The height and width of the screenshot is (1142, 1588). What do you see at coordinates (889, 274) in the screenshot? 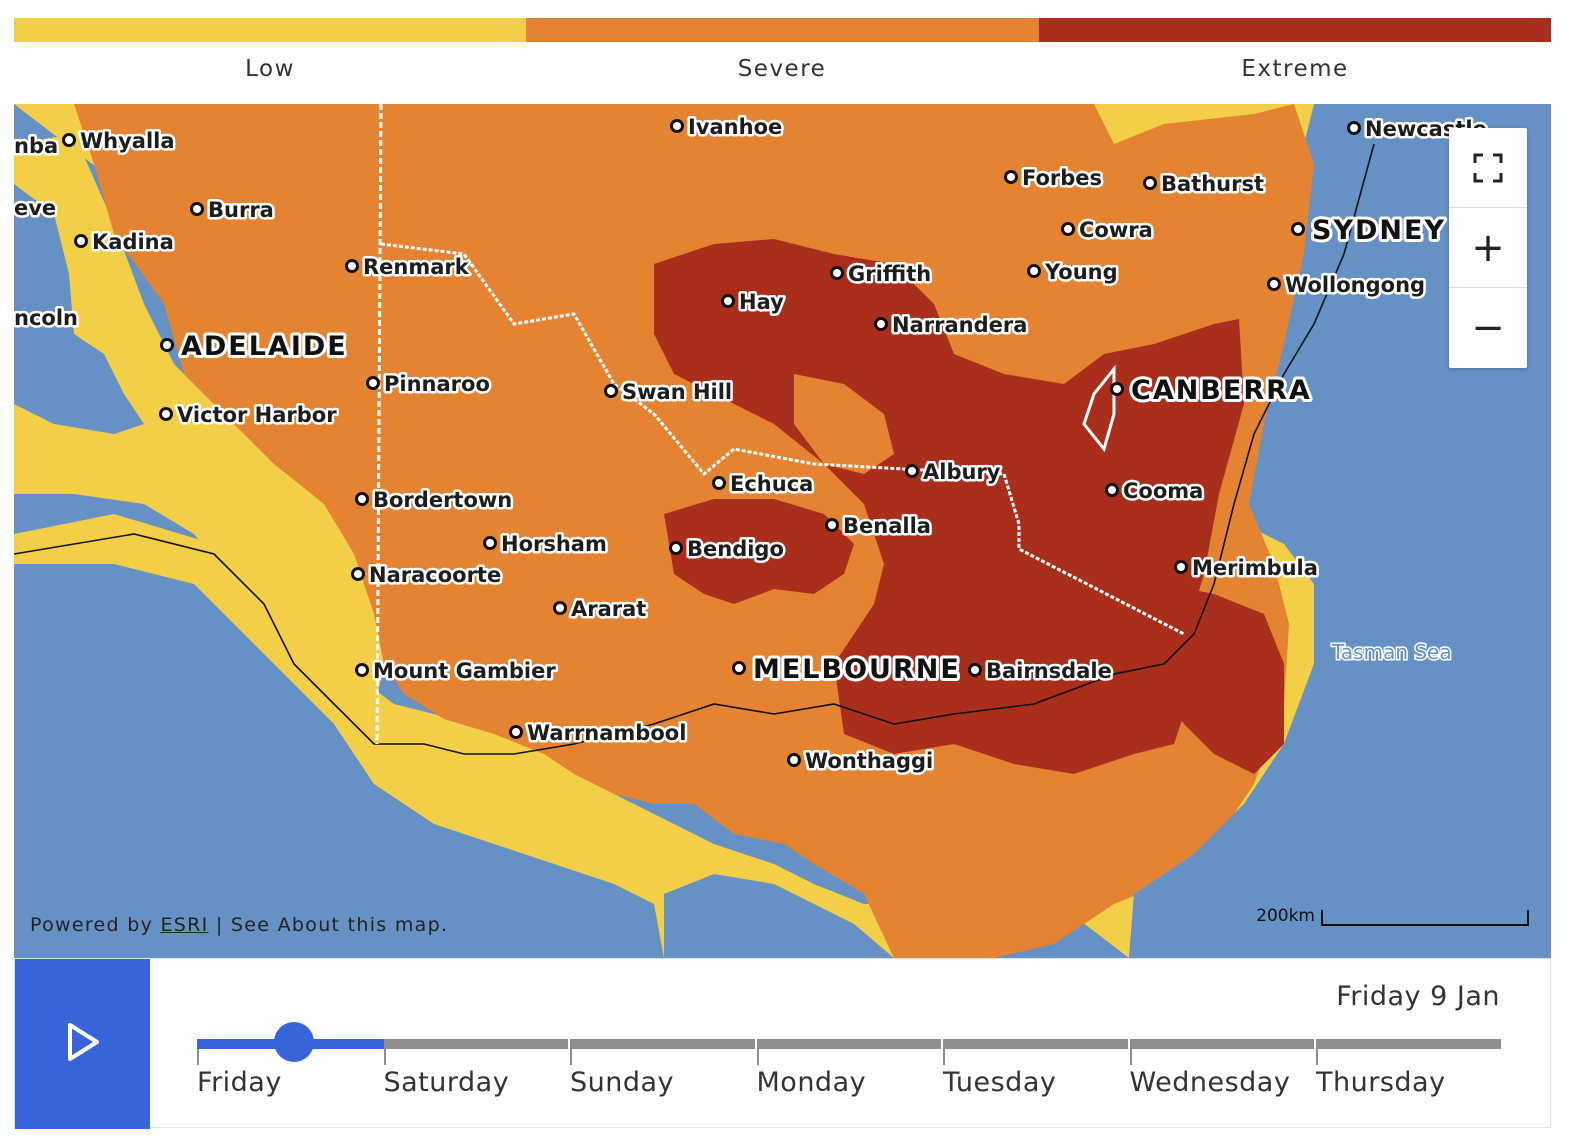
I see `town-label: Griffith` at bounding box center [889, 274].